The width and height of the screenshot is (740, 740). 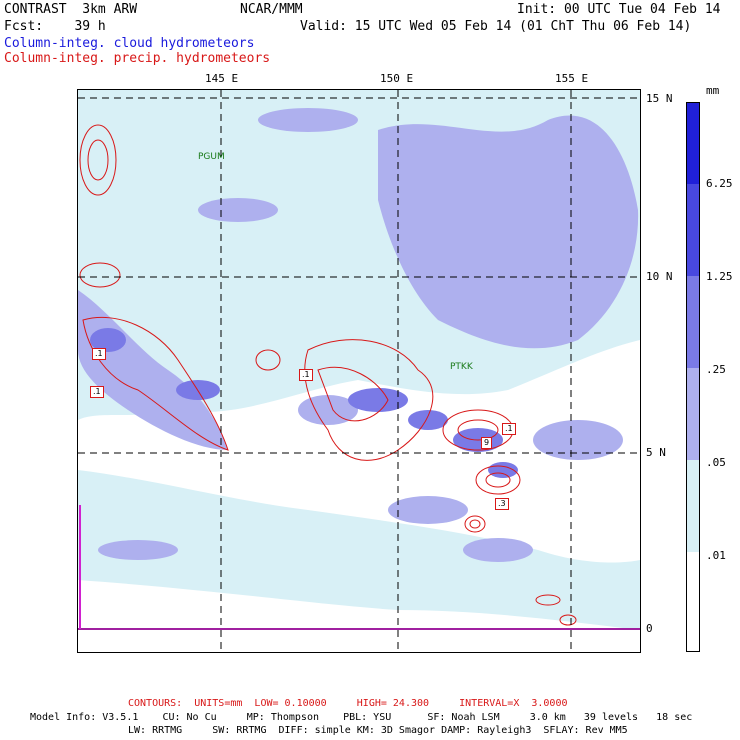 I want to click on forecast-hour: Fcst: 39 h, so click(x=55, y=26).